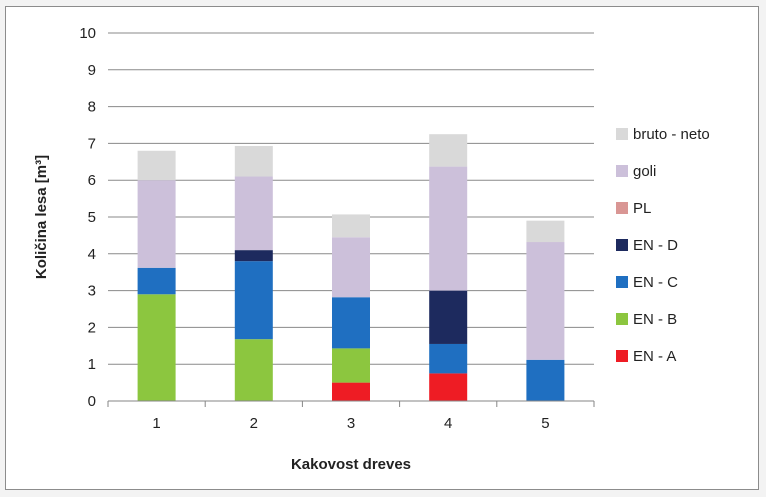  I want to click on y-tick-label: 3, so click(92, 291).